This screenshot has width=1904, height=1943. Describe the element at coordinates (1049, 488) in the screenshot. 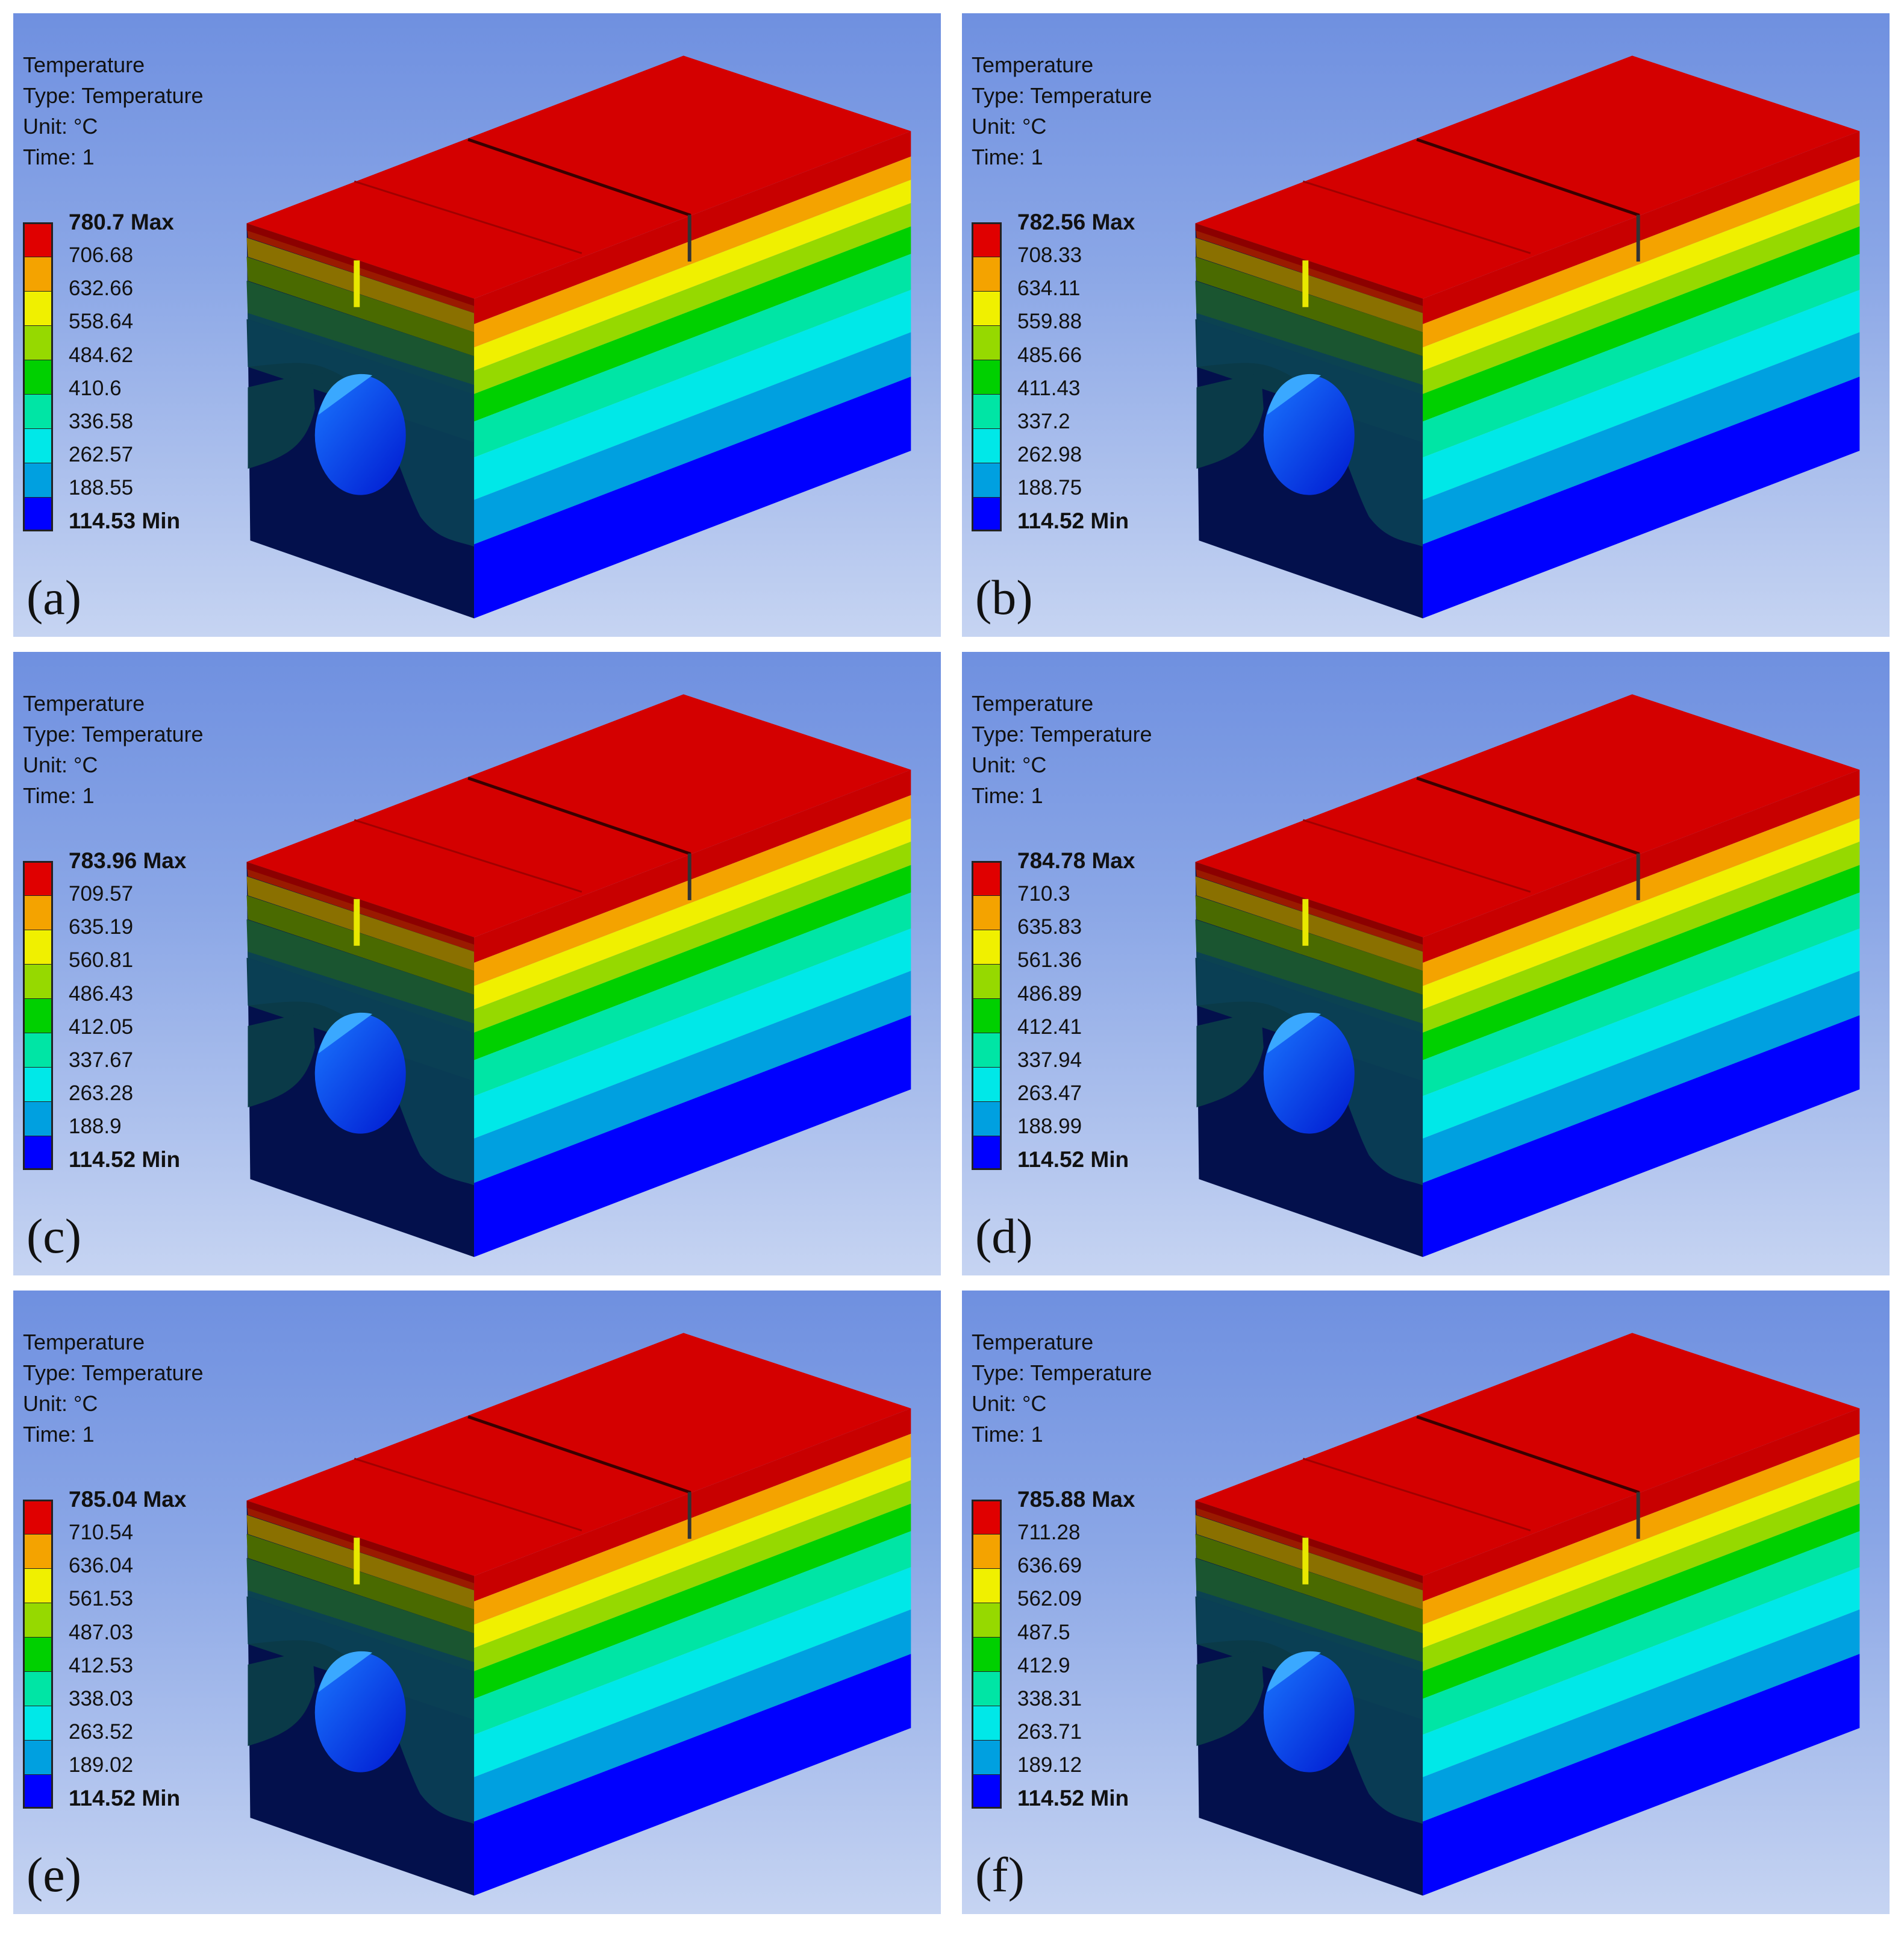

I see `legend-value-label: 188.75` at that location.